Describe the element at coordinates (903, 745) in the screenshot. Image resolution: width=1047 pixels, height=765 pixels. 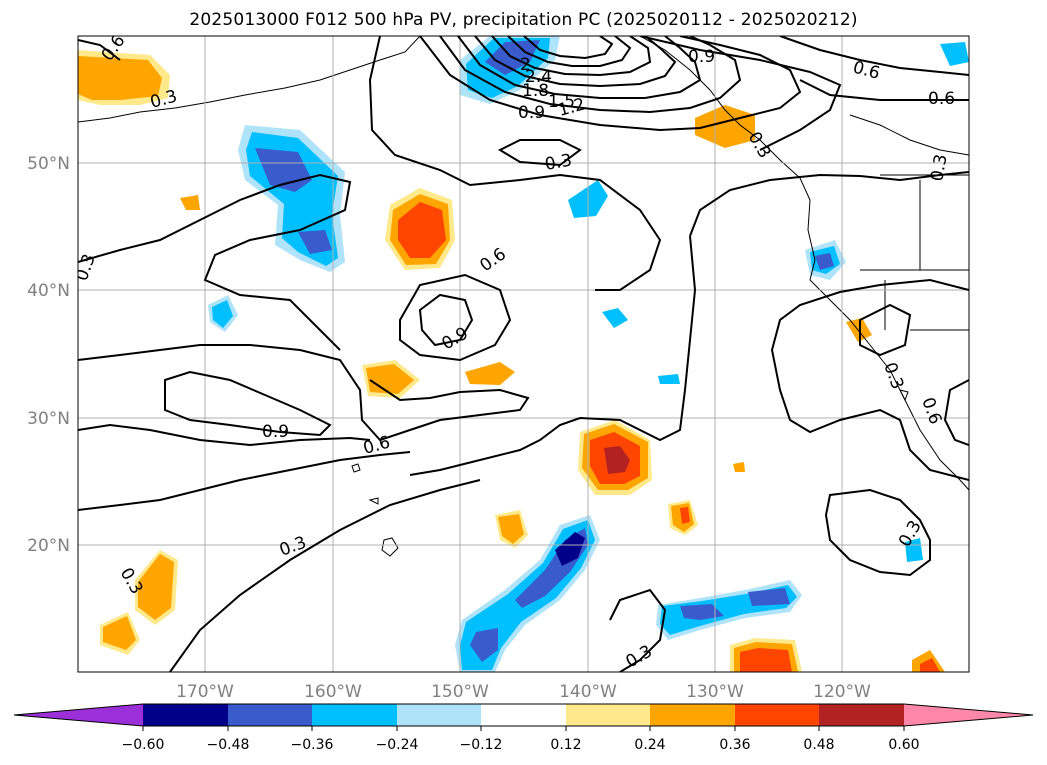
I see `colorbar-tick-label: 0.60` at that location.